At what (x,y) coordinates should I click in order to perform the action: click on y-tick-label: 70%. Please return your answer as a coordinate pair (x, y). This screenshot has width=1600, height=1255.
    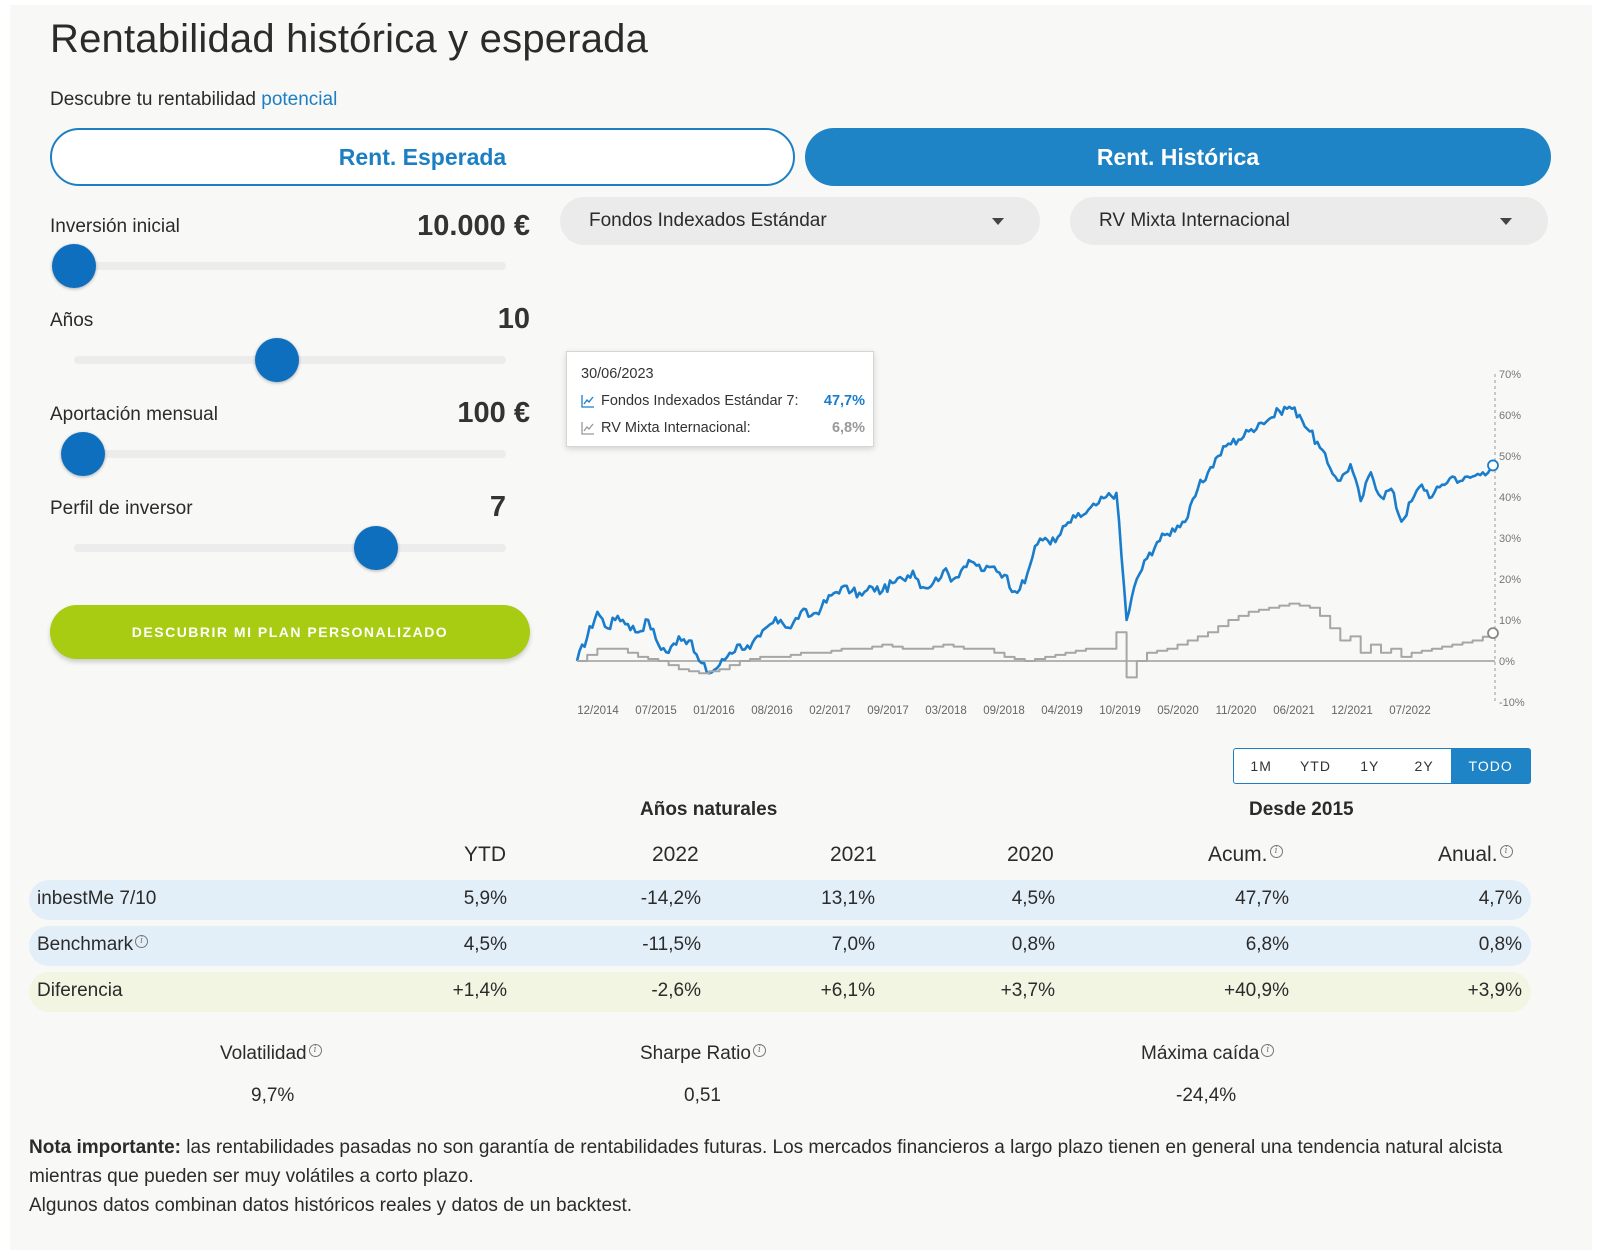
    Looking at the image, I should click on (1510, 375).